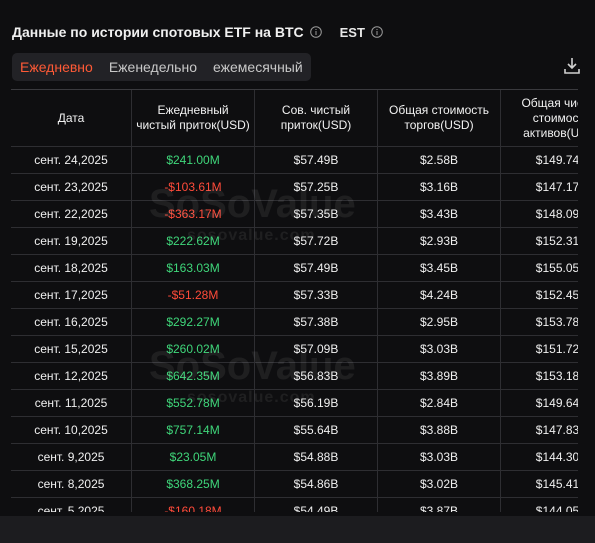 The width and height of the screenshot is (595, 543). Describe the element at coordinates (539, 349) in the screenshot. I see `row-net-assets: $151.72B` at that location.